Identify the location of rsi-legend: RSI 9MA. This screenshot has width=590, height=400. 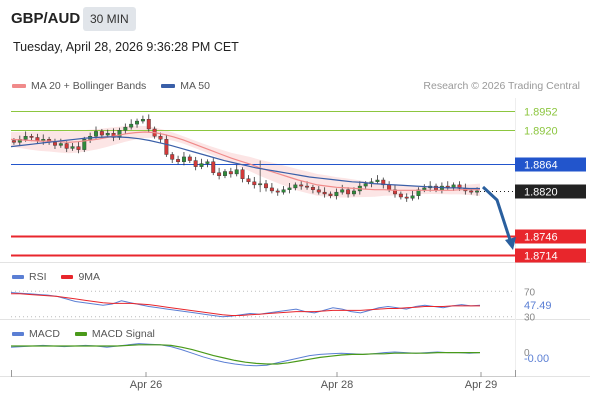
(62, 277).